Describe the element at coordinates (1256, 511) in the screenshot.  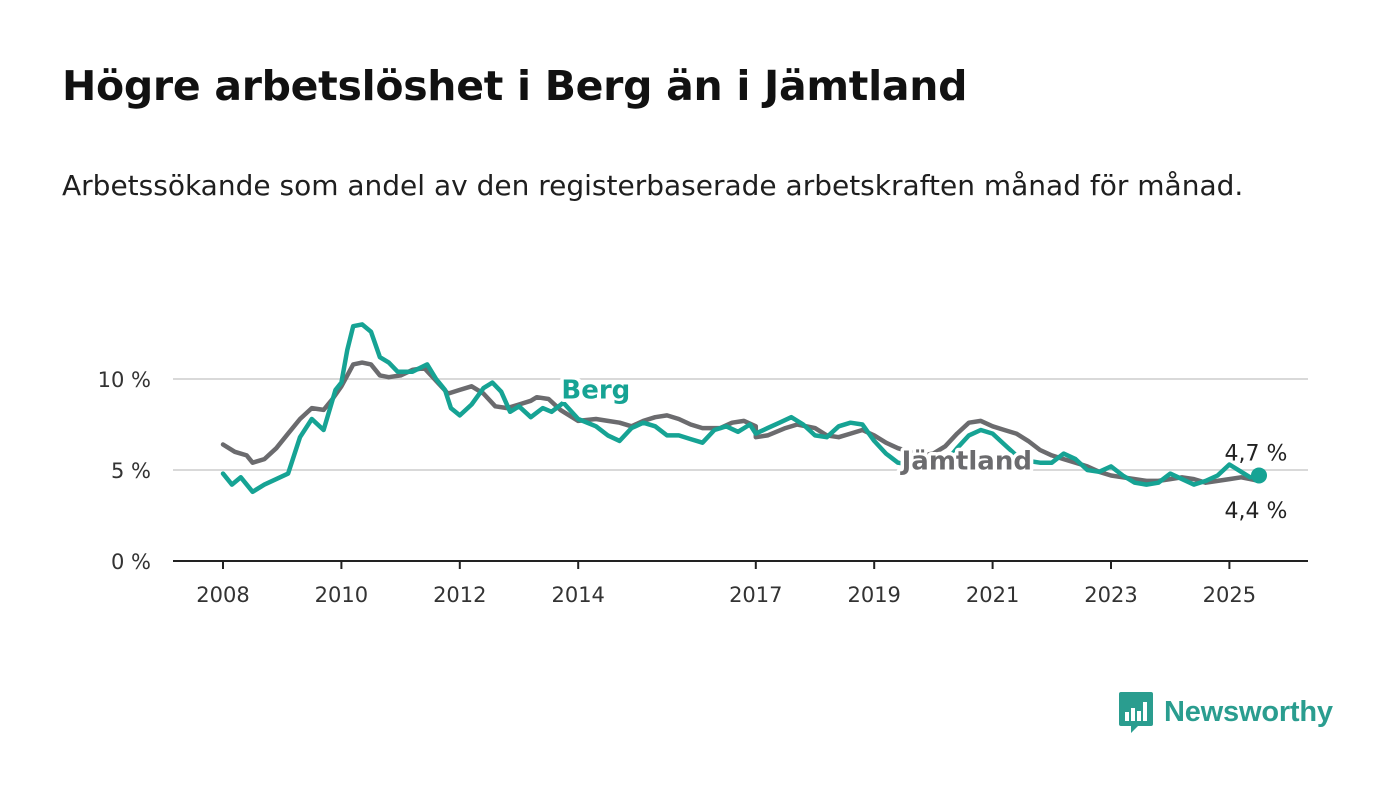
I see `end-value-label-0: 4,4 %` at that location.